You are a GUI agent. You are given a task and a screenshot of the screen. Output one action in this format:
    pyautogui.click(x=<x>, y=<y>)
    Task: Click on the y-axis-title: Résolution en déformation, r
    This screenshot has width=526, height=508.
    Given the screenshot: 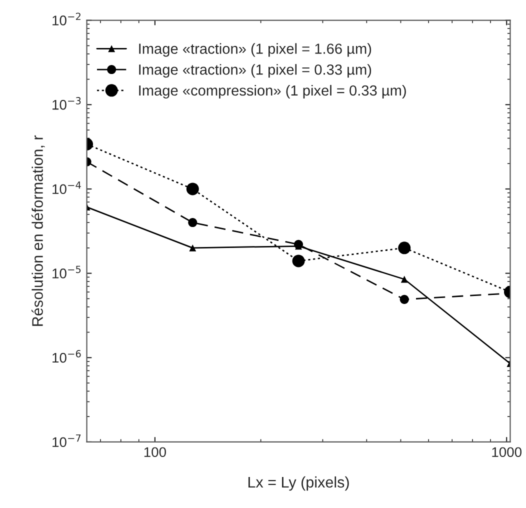 What is the action you would take?
    pyautogui.click(x=38, y=230)
    